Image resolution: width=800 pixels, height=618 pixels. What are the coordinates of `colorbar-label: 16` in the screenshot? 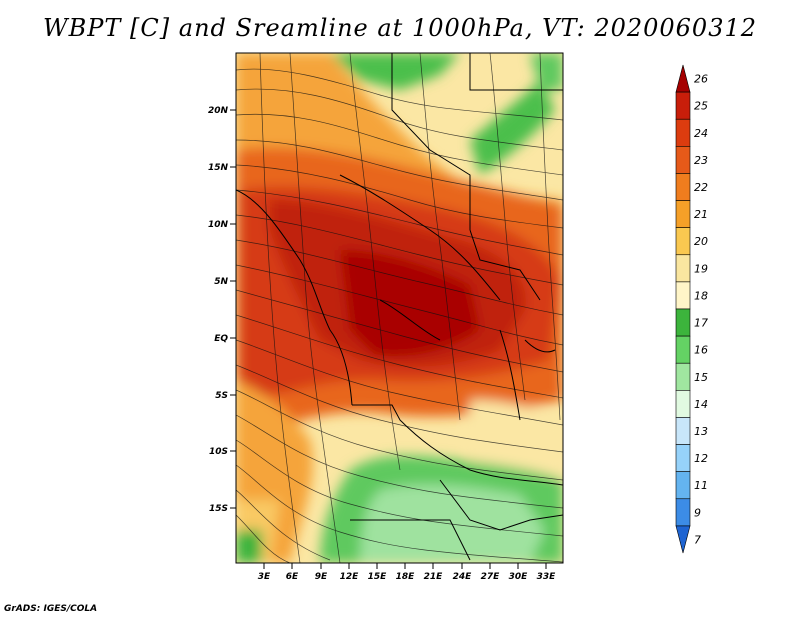 It's located at (701, 350).